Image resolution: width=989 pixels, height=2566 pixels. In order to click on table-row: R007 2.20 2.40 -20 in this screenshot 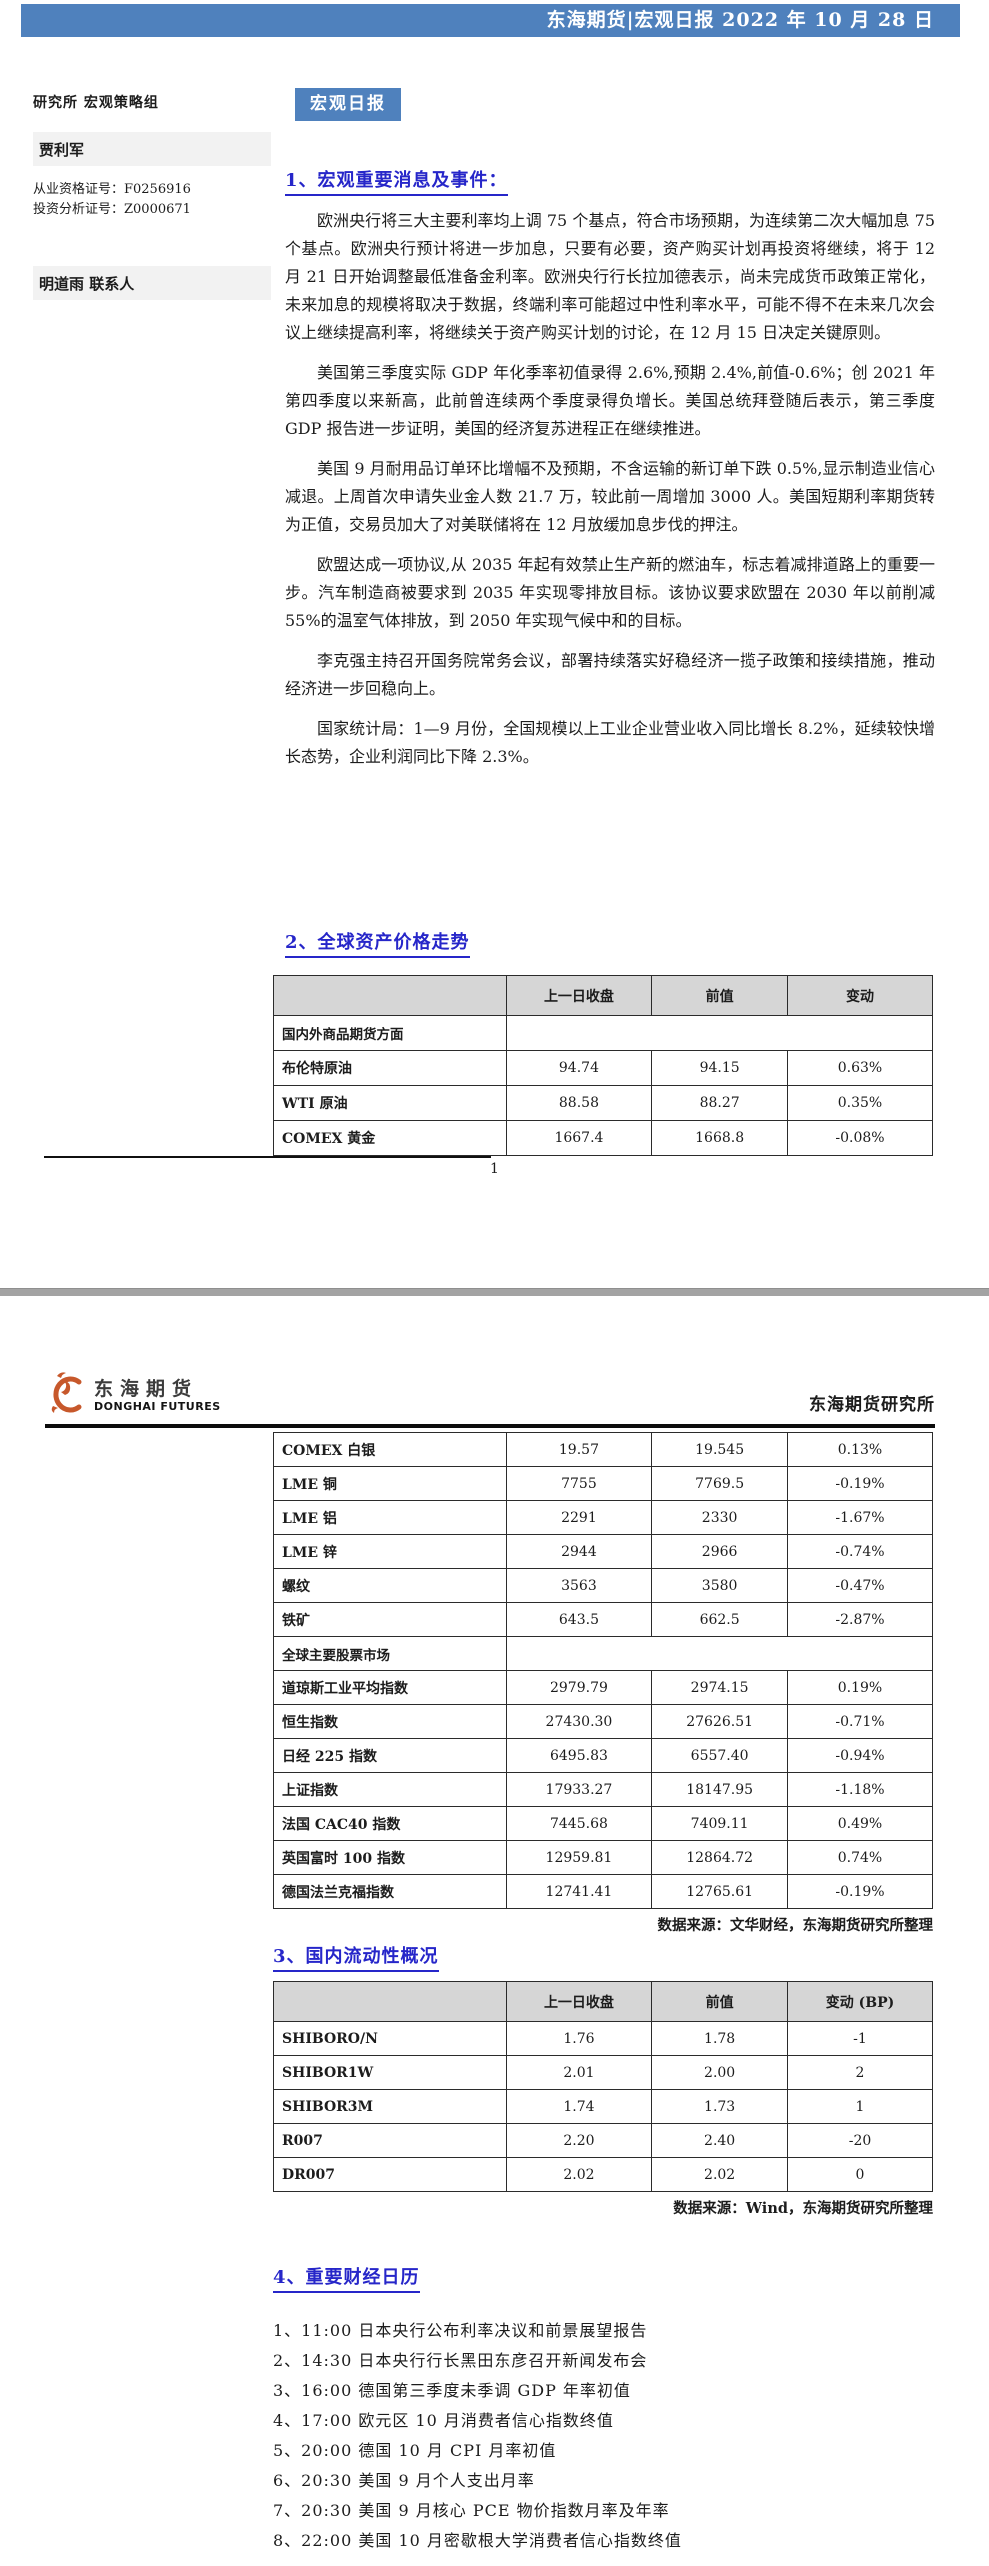, I will do `click(603, 2140)`.